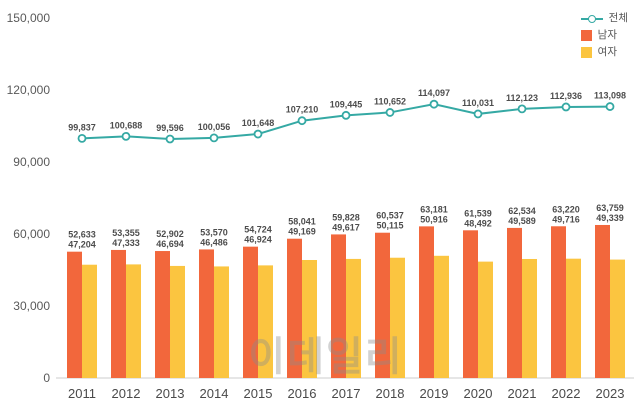 This screenshot has width=640, height=416. What do you see at coordinates (82, 245) in the screenshot?
I see `bar-value-label-female: 47,204` at bounding box center [82, 245].